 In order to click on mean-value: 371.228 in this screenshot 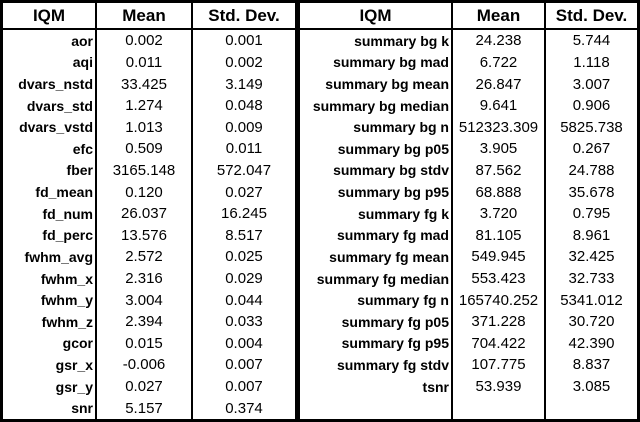, I will do `click(498, 321)`.